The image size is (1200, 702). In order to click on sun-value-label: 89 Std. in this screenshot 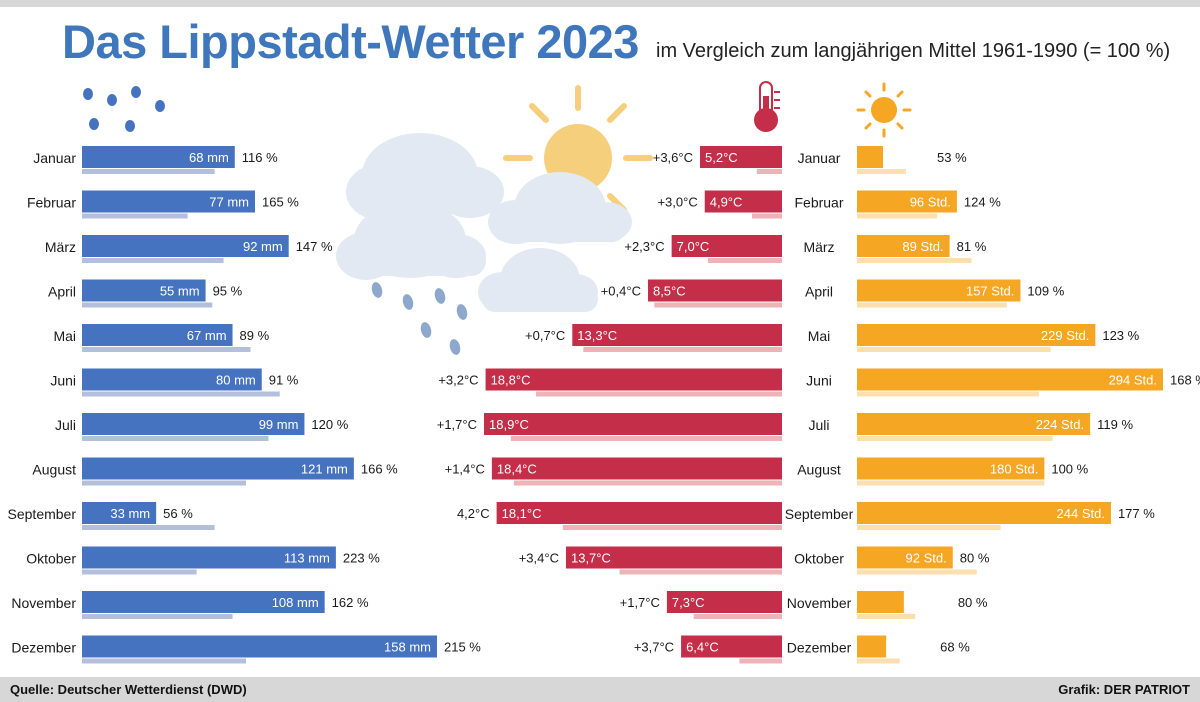, I will do `click(922, 246)`.